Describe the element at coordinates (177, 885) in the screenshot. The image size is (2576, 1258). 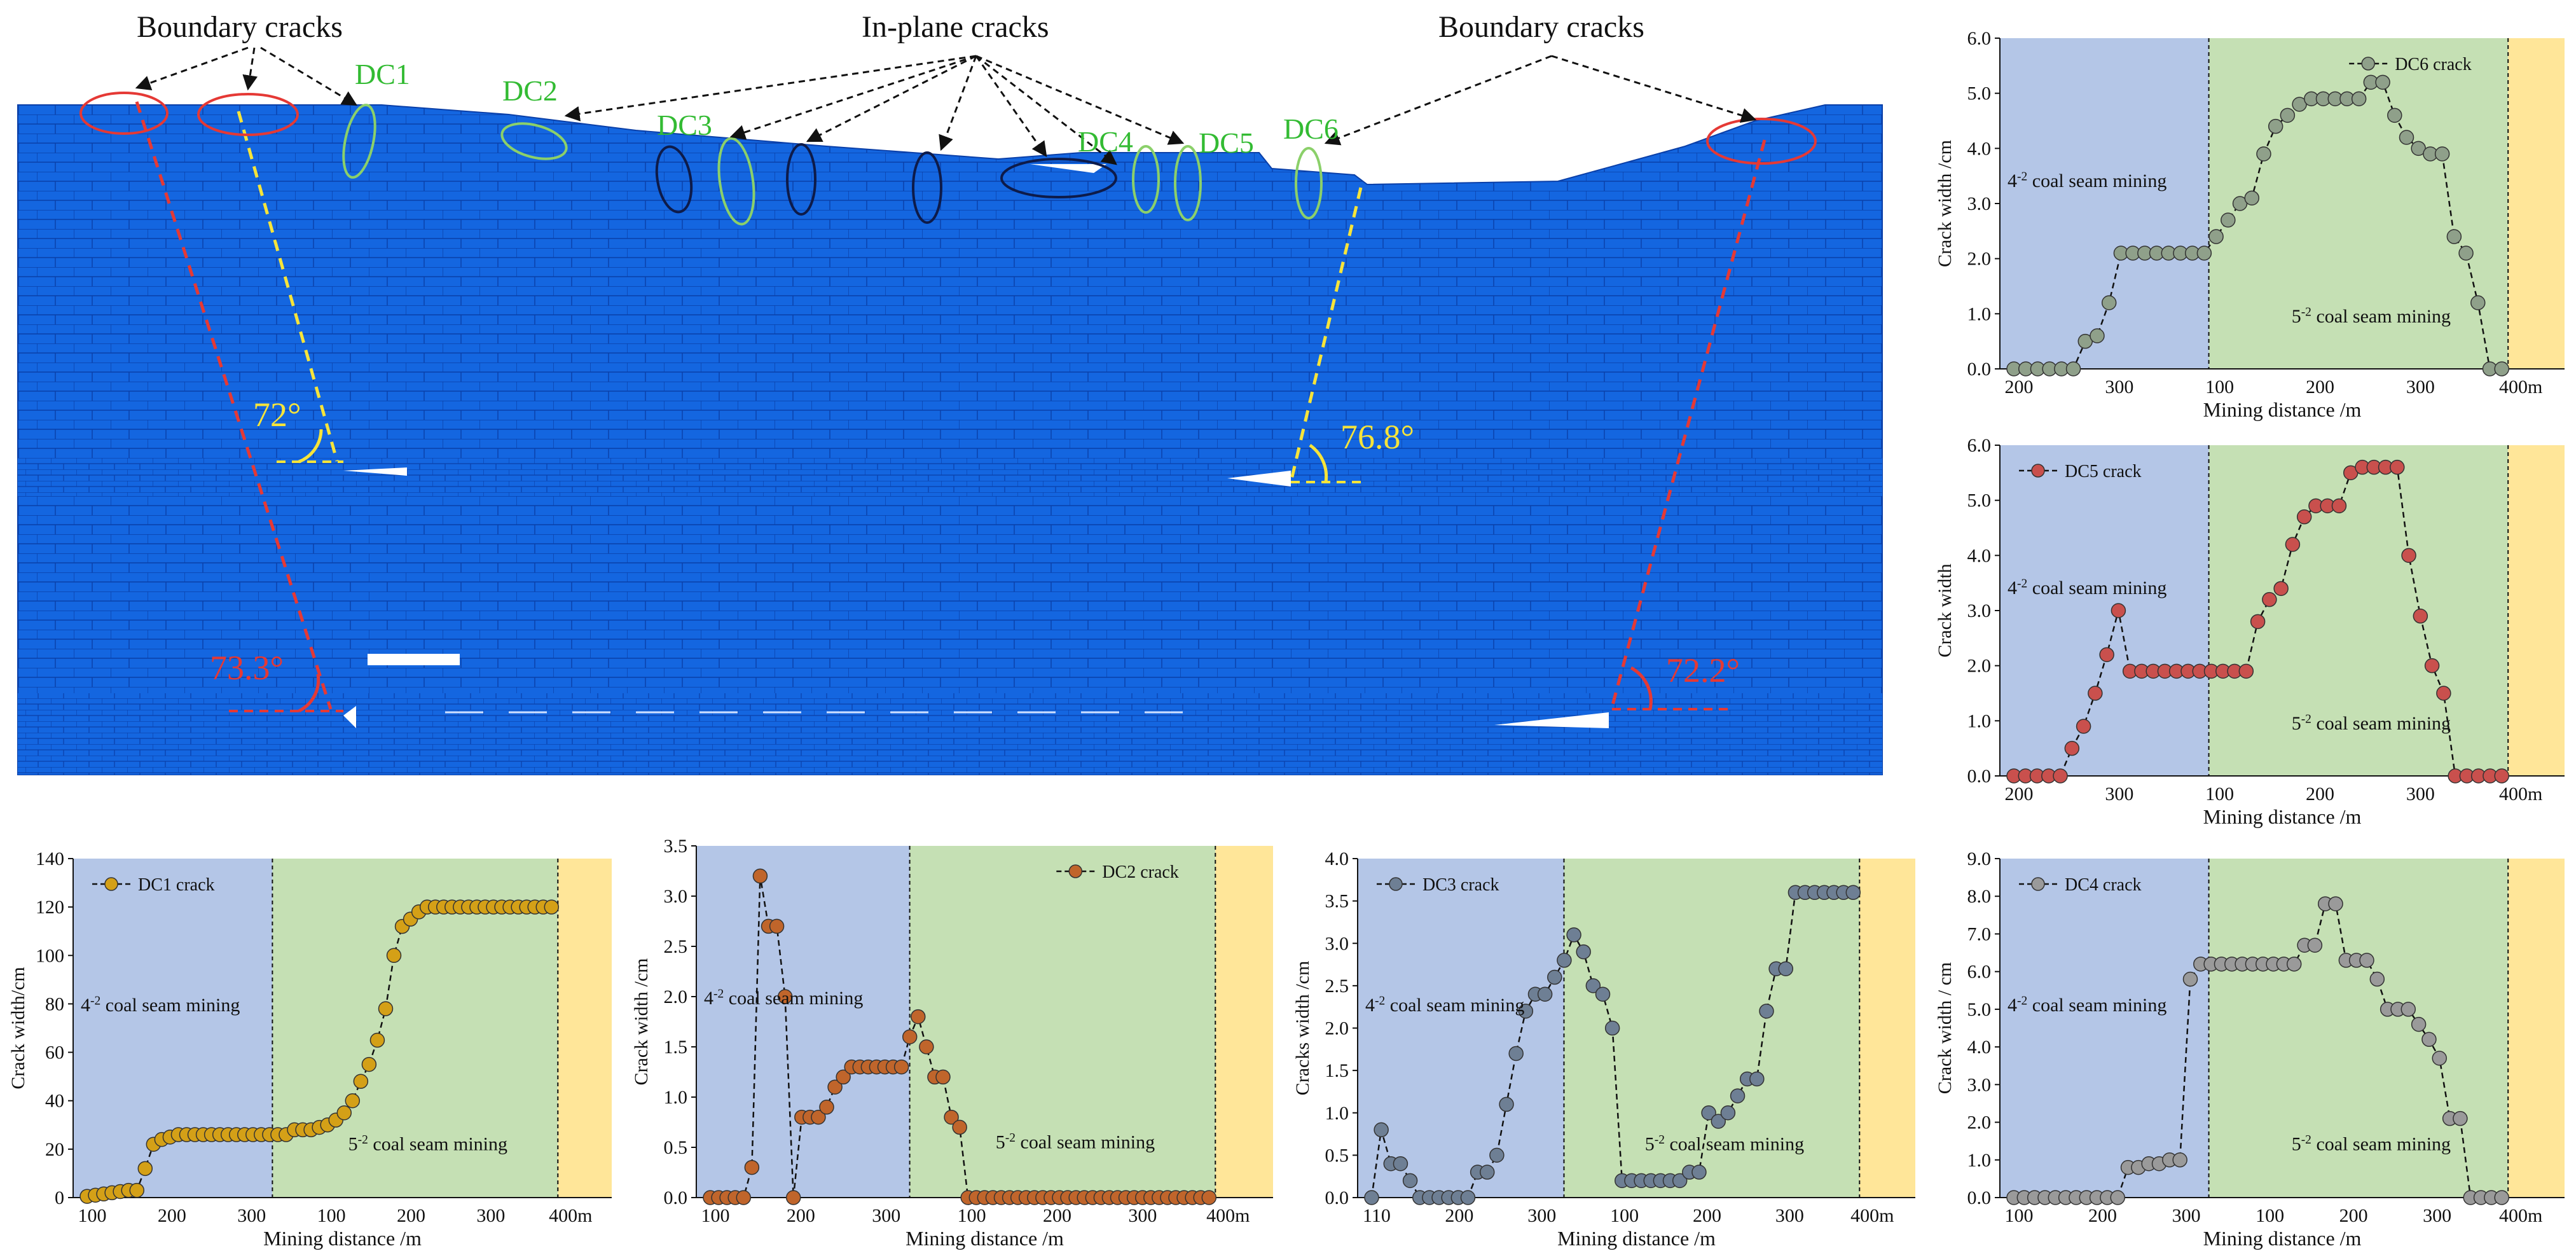
I see `legend-label: DC1 crack` at that location.